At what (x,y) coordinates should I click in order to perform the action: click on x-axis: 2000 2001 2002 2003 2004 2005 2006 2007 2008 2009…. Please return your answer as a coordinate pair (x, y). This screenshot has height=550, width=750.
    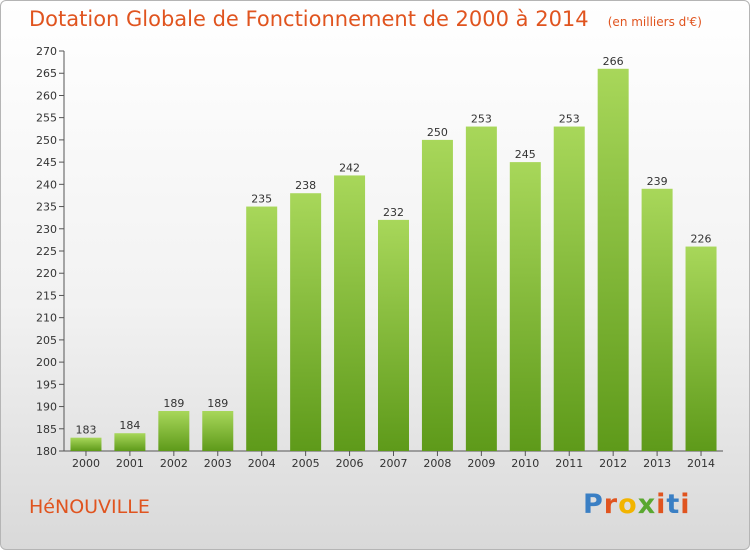
    Looking at the image, I should click on (393, 460).